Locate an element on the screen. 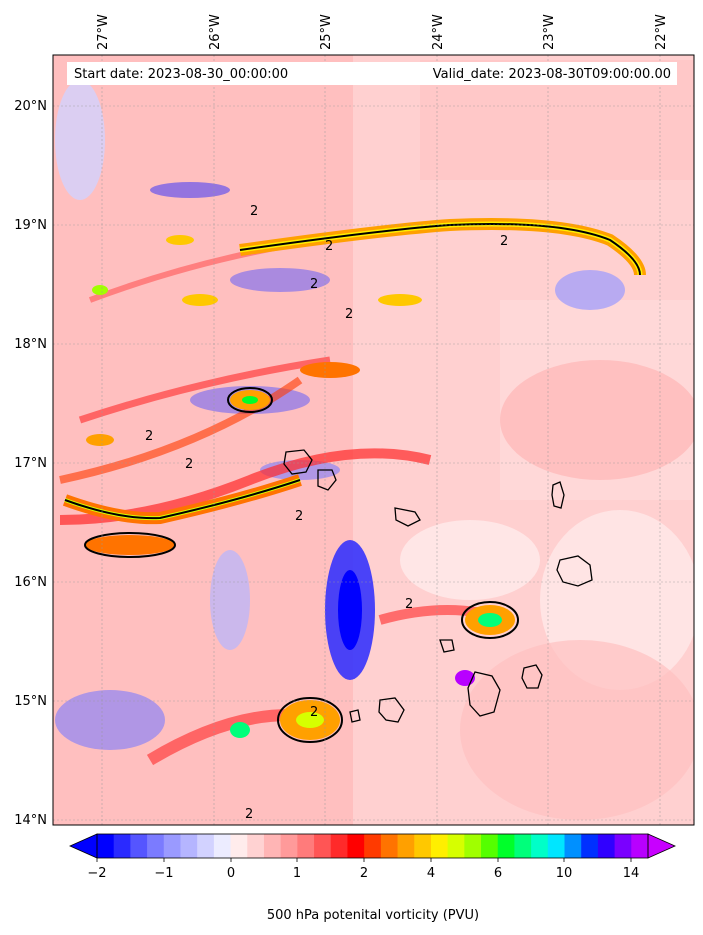 This screenshot has width=703, height=935. start-date-label: Start date: 2023-08-30_00:00:00 is located at coordinates (181, 74).